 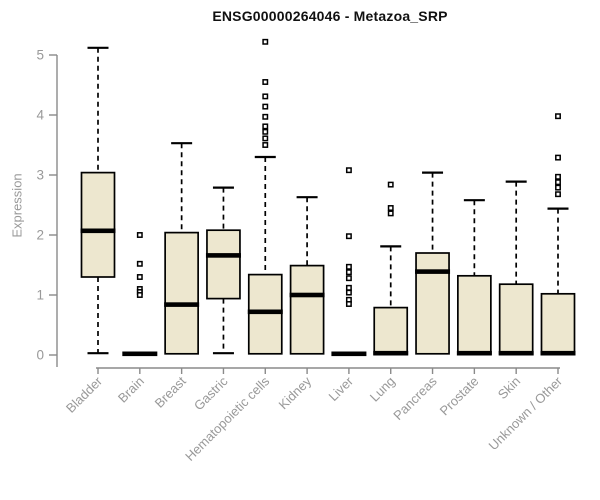 What do you see at coordinates (40, 175) in the screenshot?
I see `y-tick-label: 3` at bounding box center [40, 175].